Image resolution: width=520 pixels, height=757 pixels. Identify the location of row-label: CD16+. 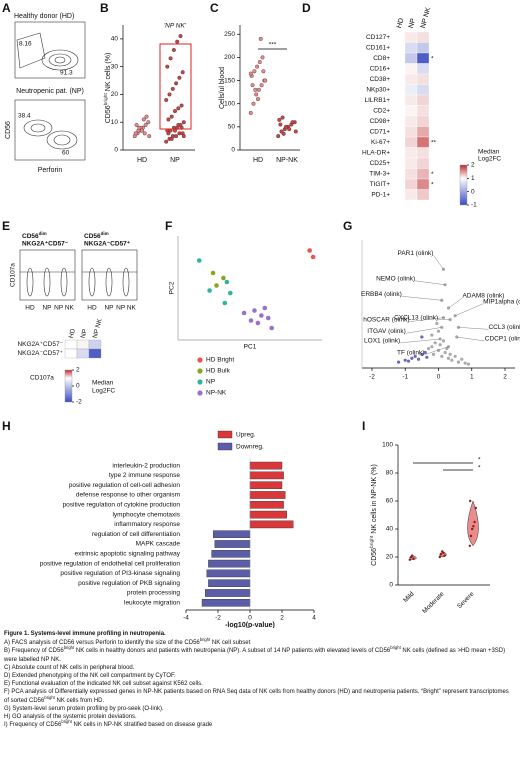
(380, 68).